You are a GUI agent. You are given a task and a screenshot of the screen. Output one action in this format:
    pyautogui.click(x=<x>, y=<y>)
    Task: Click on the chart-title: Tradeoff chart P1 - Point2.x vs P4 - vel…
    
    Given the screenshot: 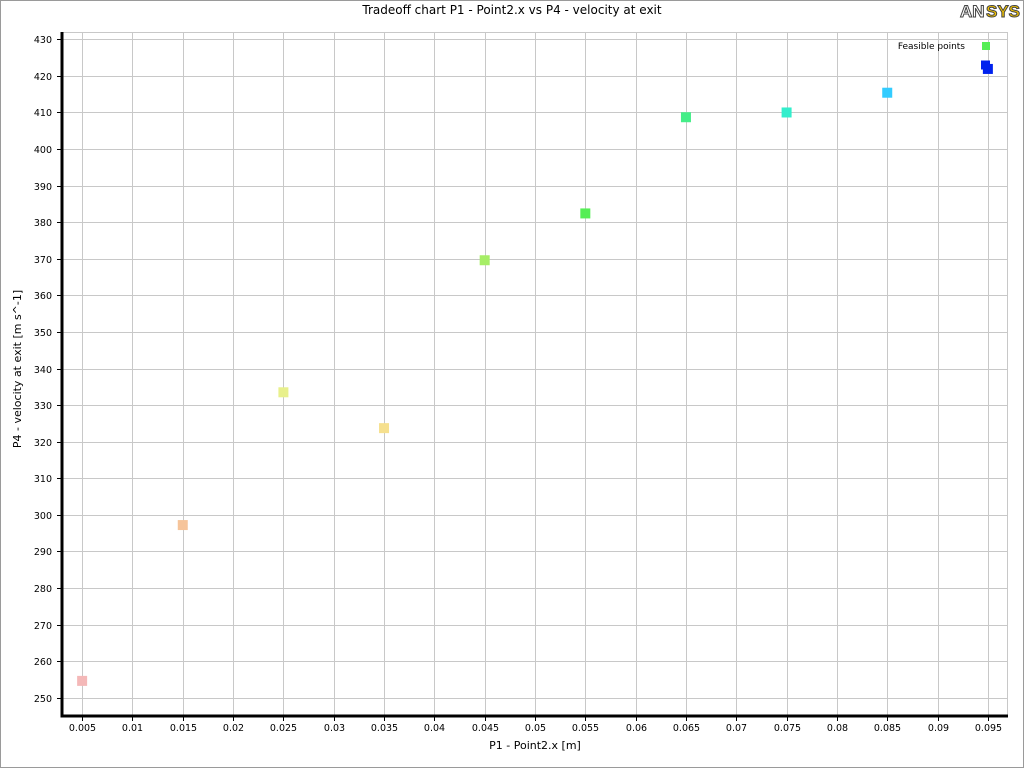 What is the action you would take?
    pyautogui.click(x=512, y=10)
    